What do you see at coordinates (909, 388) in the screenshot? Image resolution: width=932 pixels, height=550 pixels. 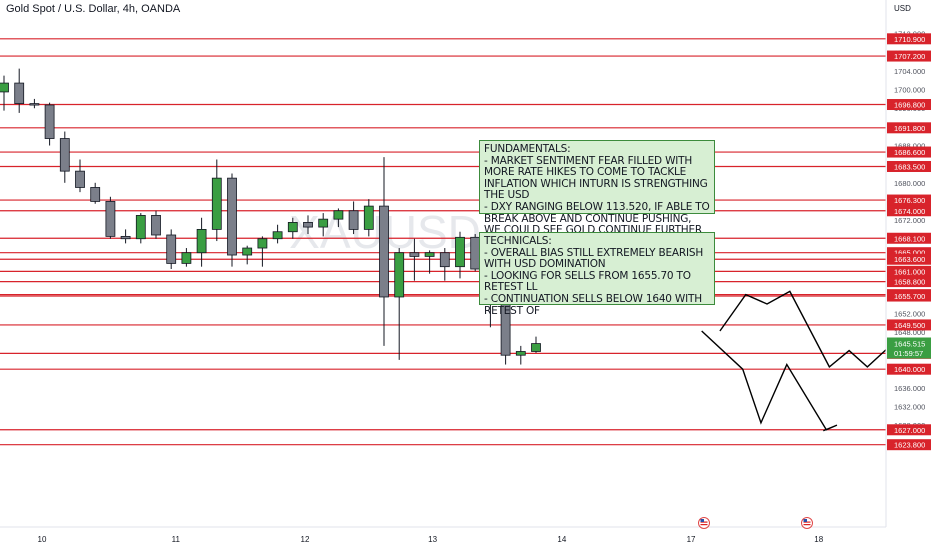 I see `y-tick-label: 1636.000` at bounding box center [909, 388].